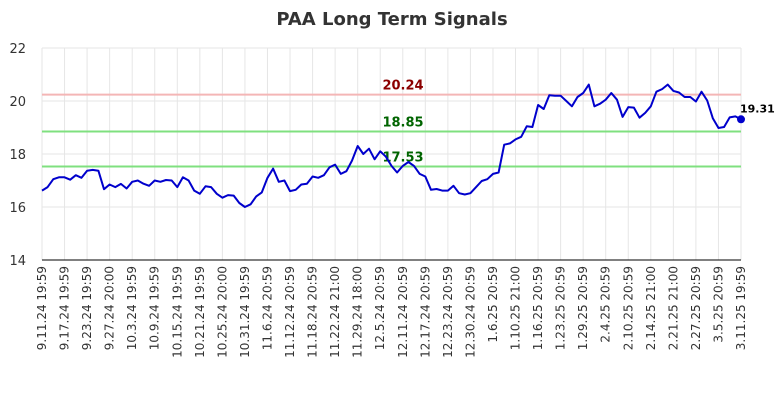 The image size is (784, 400). Describe the element at coordinates (200, 312) in the screenshot. I see `x-tick-label: 10.21.24 19:59` at that location.